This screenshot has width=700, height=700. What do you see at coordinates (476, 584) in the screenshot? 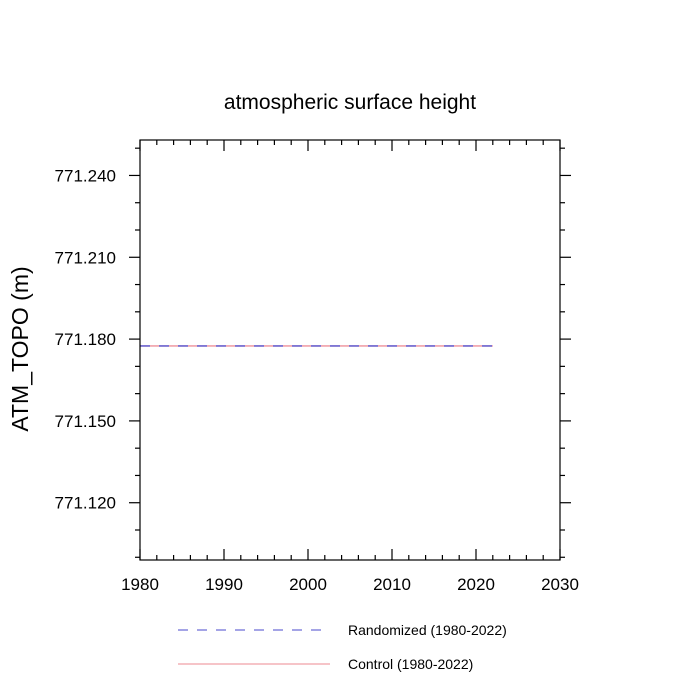
I see `x-tick-label: 2020` at bounding box center [476, 584].